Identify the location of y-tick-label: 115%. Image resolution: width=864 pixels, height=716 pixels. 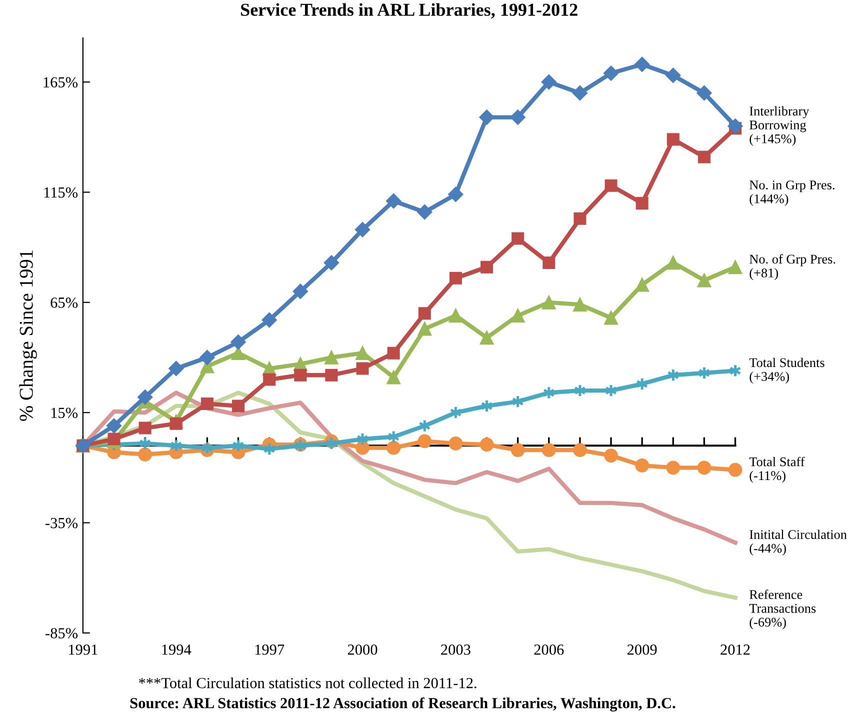
(61, 192).